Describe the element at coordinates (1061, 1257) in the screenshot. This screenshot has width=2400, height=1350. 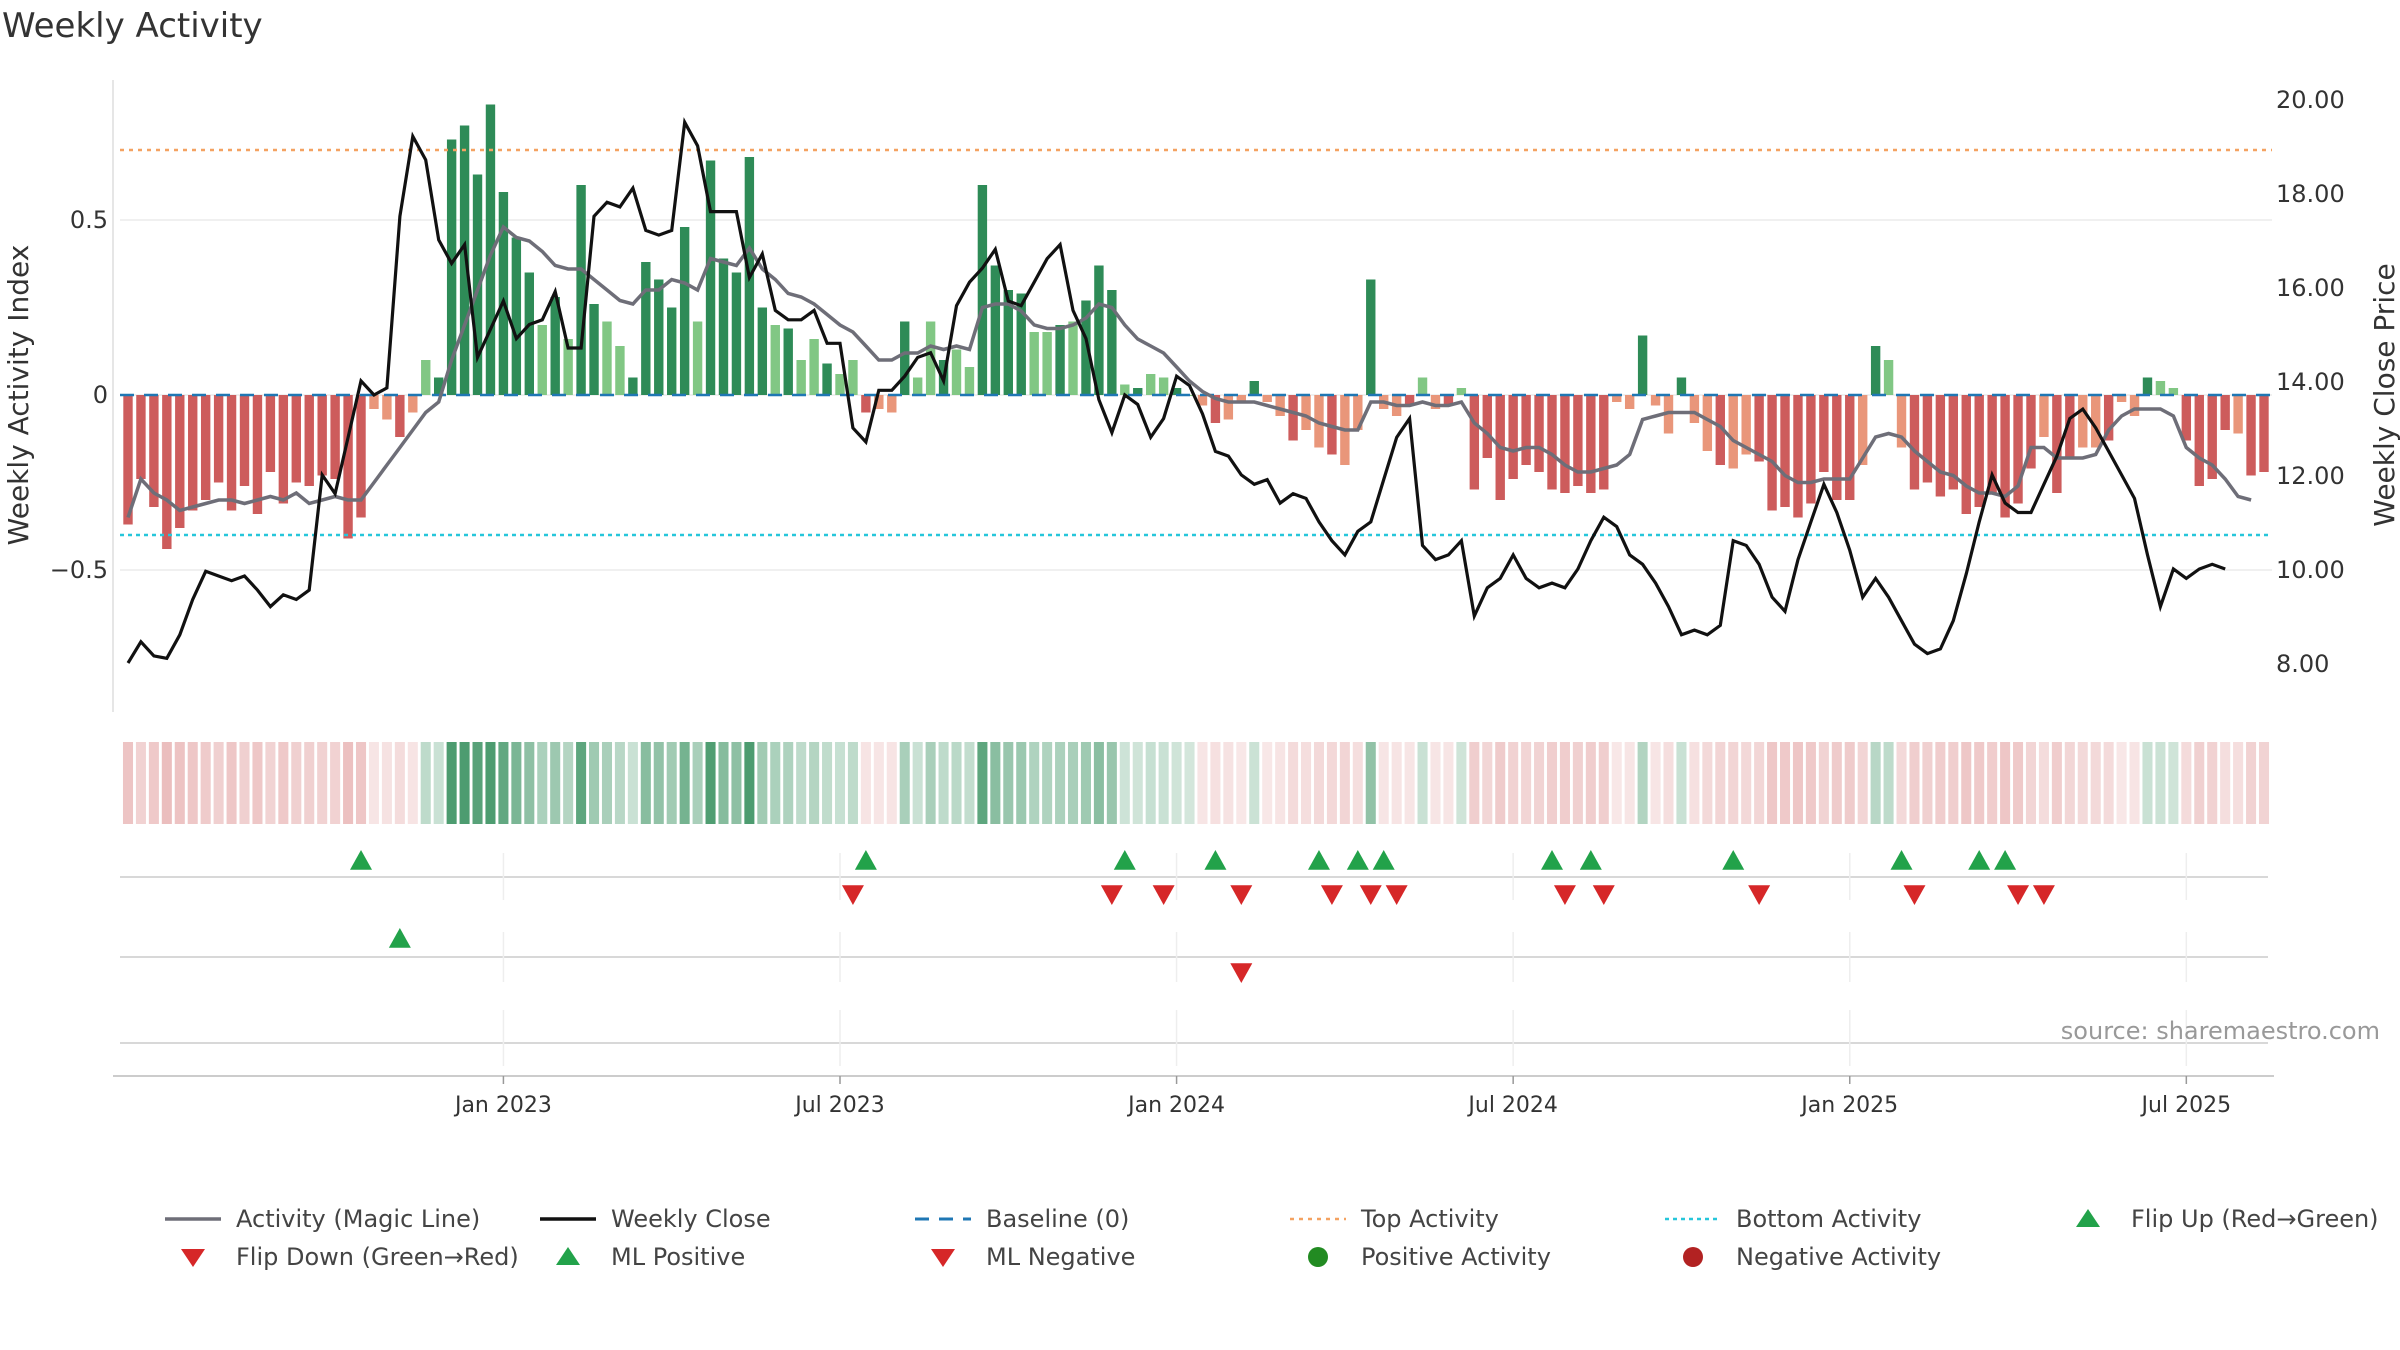
I see `legend-label: ML Negative` at that location.